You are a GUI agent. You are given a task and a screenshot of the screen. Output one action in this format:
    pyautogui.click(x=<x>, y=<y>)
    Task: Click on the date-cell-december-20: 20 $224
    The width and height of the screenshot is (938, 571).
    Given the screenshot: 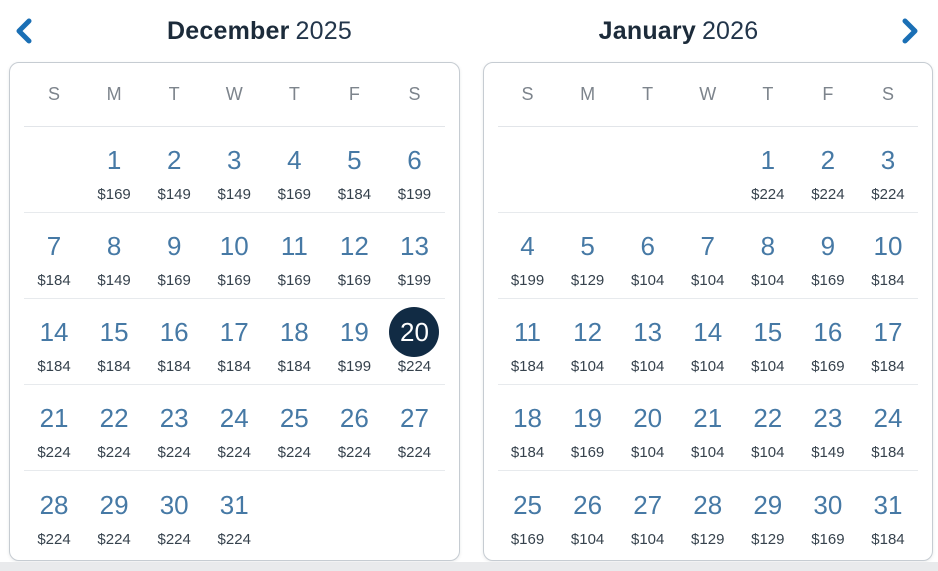 What is the action you would take?
    pyautogui.click(x=414, y=341)
    